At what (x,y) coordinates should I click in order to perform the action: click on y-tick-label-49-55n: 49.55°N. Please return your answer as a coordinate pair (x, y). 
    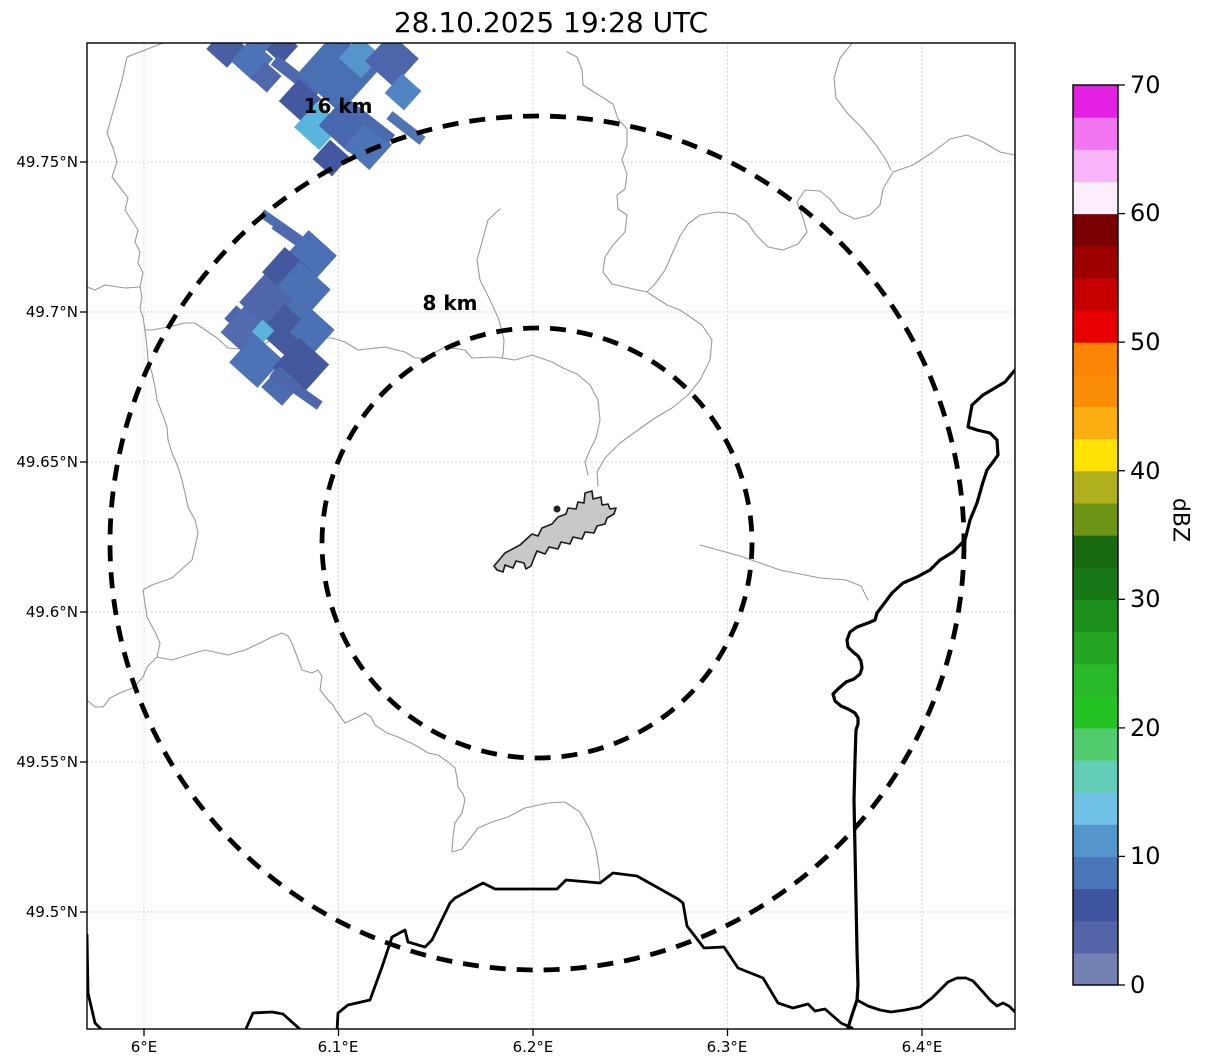
    Looking at the image, I should click on (47, 762).